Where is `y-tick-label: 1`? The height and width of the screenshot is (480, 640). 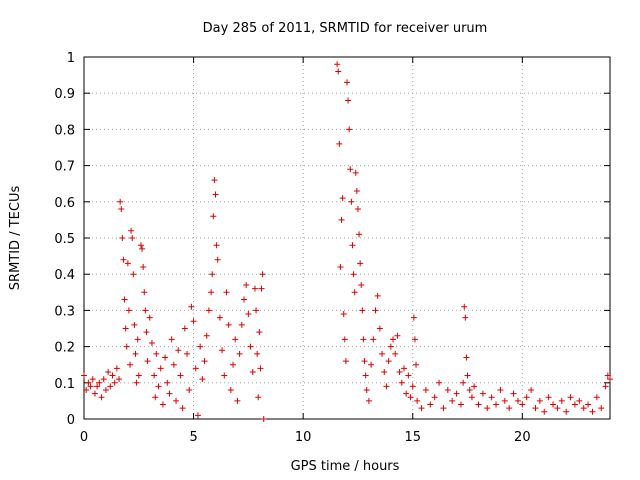
y-tick-label: 1 is located at coordinates (71, 58).